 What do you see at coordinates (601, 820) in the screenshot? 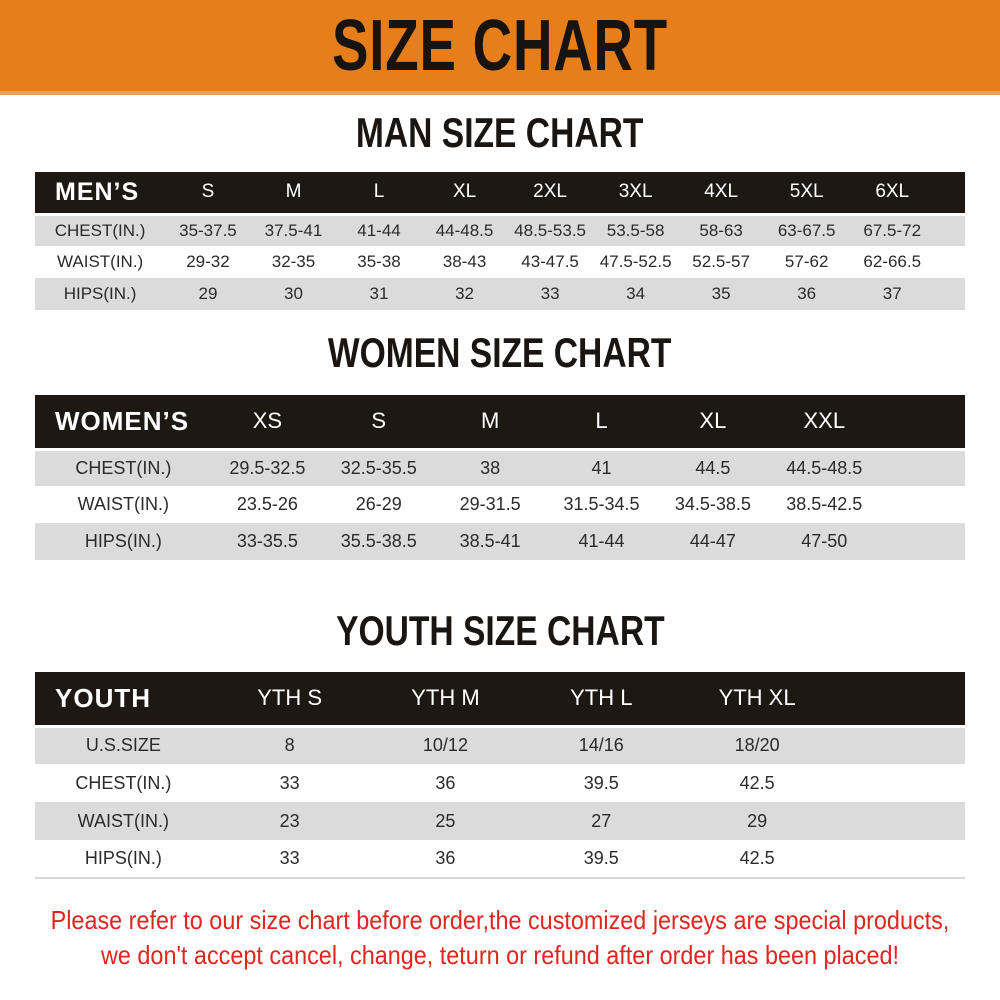
I see `value-cell: 27` at bounding box center [601, 820].